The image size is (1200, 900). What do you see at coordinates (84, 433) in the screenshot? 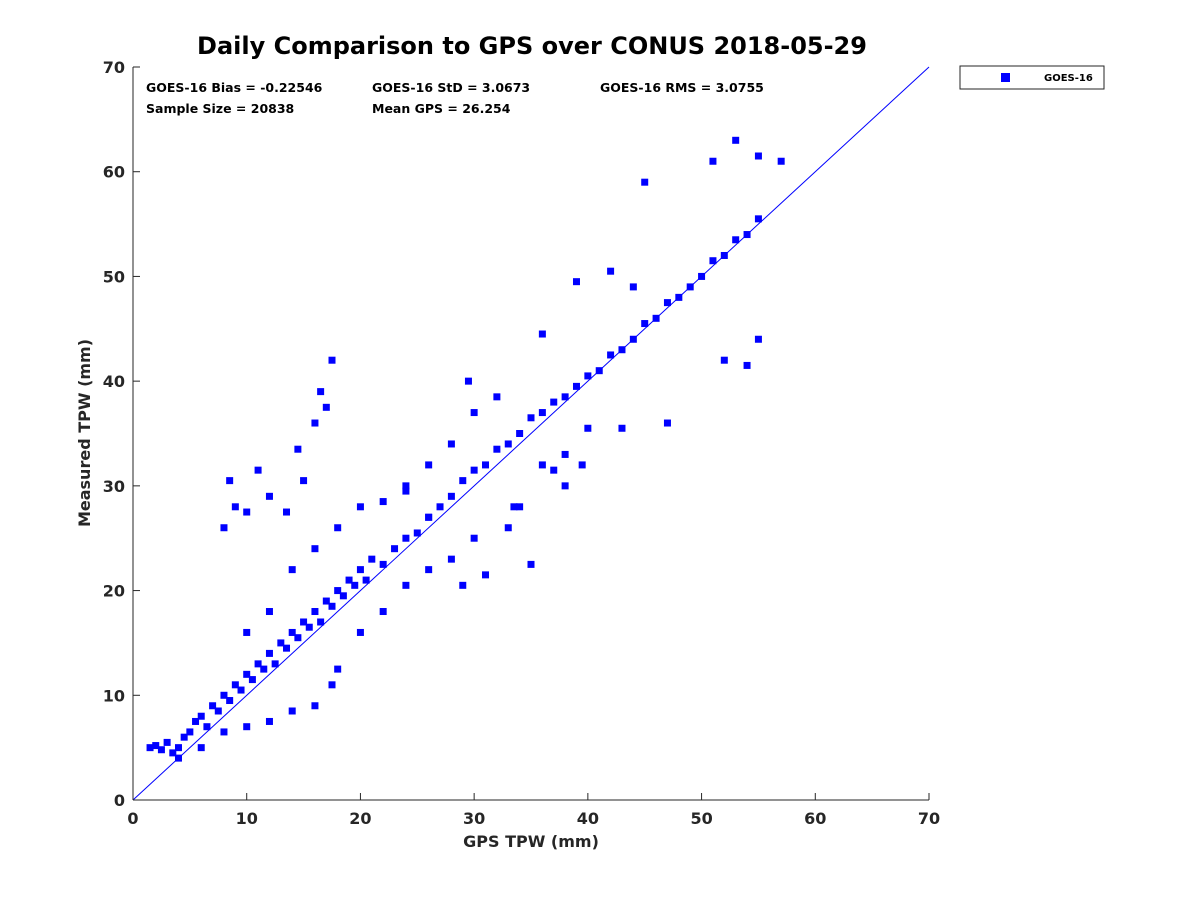
I see `y-axis-label: Measured TPW (mm)` at bounding box center [84, 433].